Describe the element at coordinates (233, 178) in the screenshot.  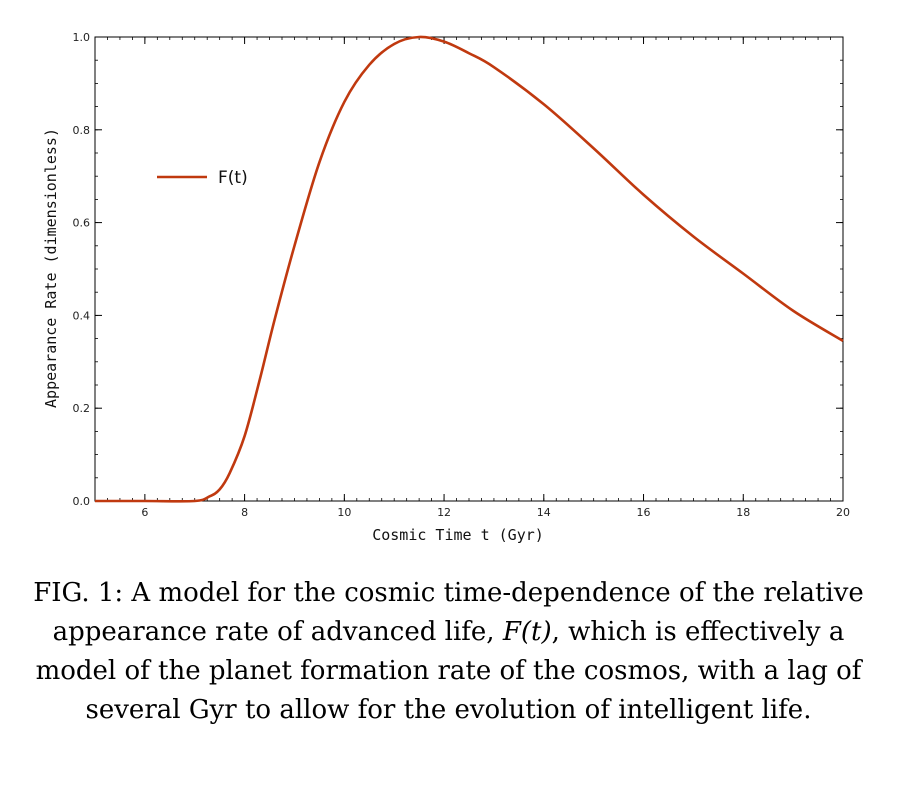
I see `legend-label: F(t)` at that location.